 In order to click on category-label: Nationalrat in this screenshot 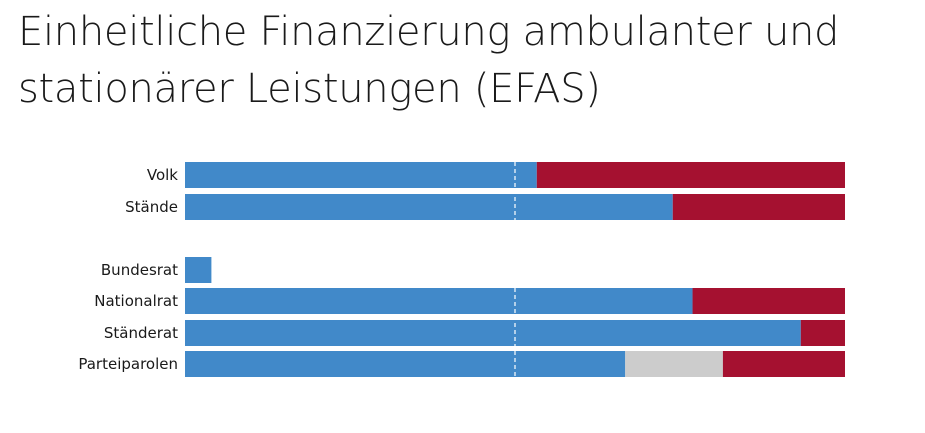, I will do `click(136, 301)`.